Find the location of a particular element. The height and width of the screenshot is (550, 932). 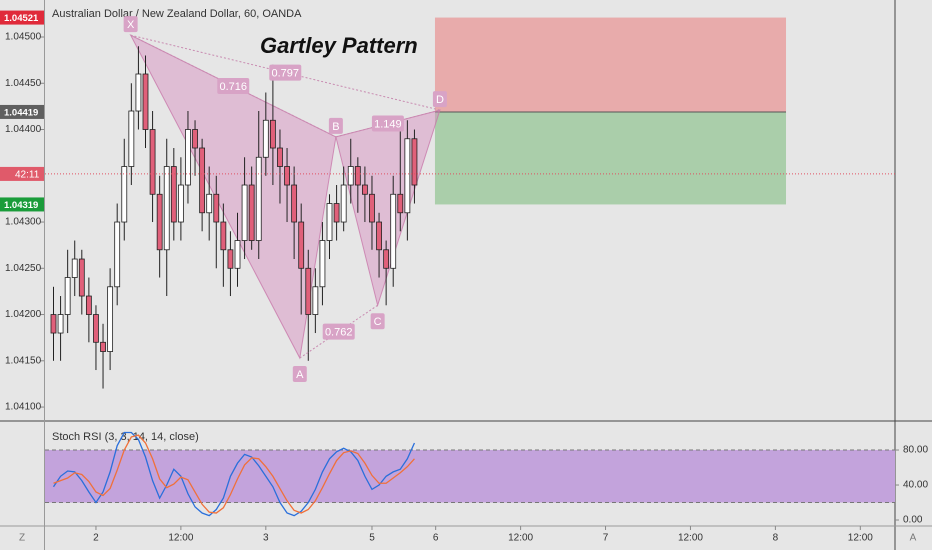

price-badge-label: 1.04521 is located at coordinates (21, 18).